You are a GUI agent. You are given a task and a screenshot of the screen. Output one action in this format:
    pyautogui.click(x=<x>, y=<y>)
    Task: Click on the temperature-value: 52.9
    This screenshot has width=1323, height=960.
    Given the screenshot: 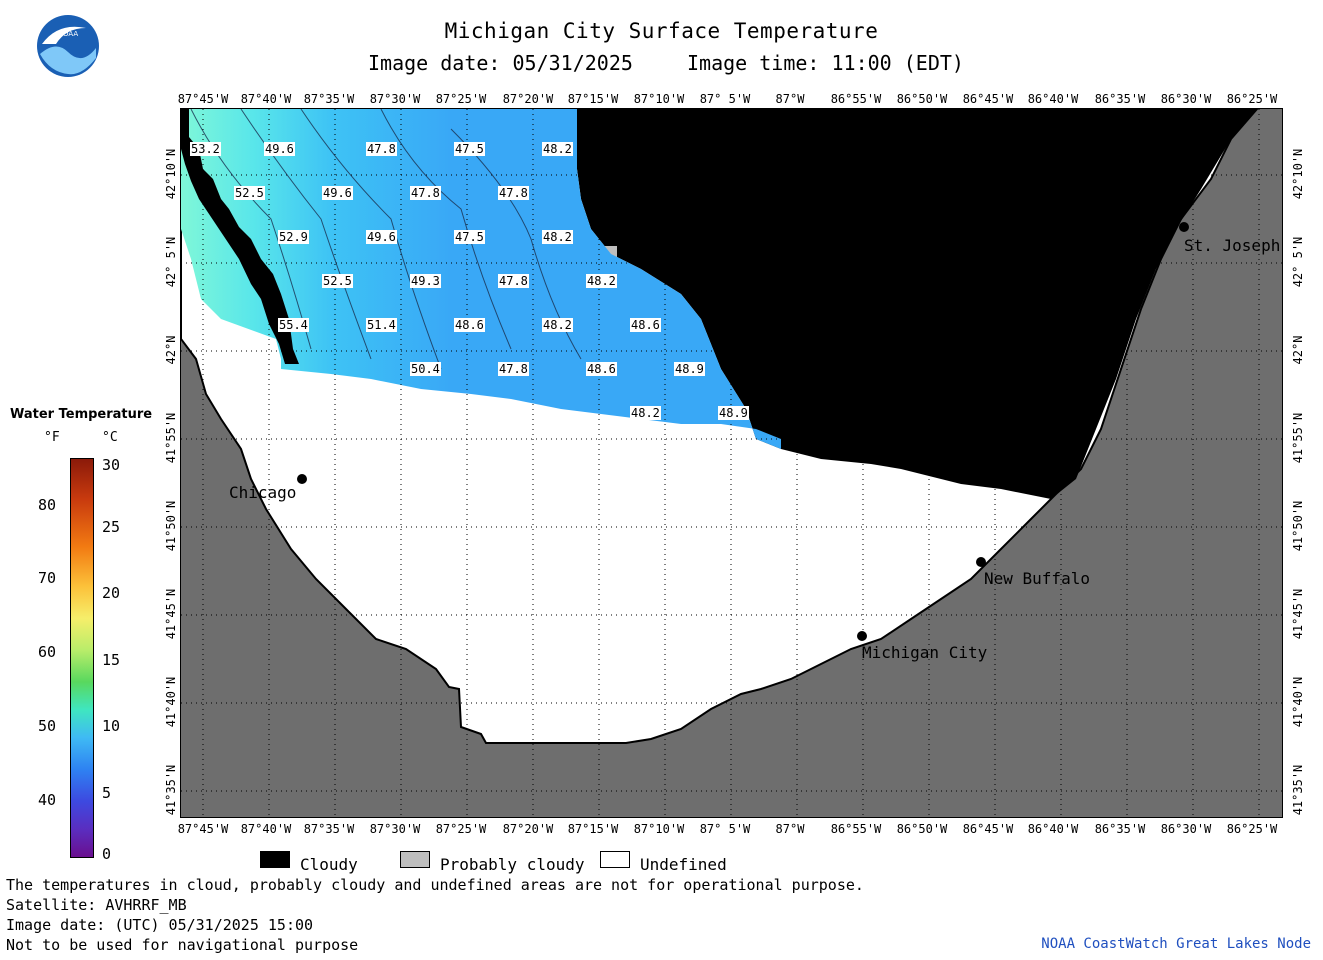 What is the action you would take?
    pyautogui.click(x=293, y=237)
    